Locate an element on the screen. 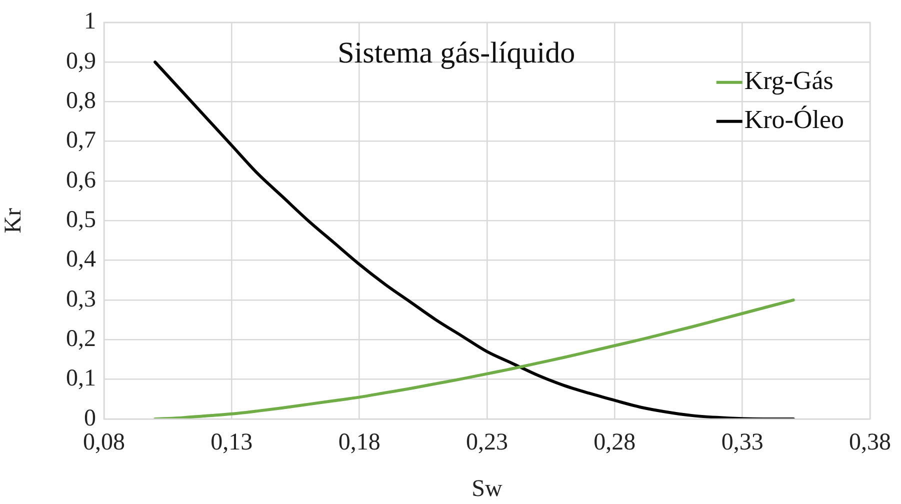  y-axis-title: Kr is located at coordinates (13, 221).